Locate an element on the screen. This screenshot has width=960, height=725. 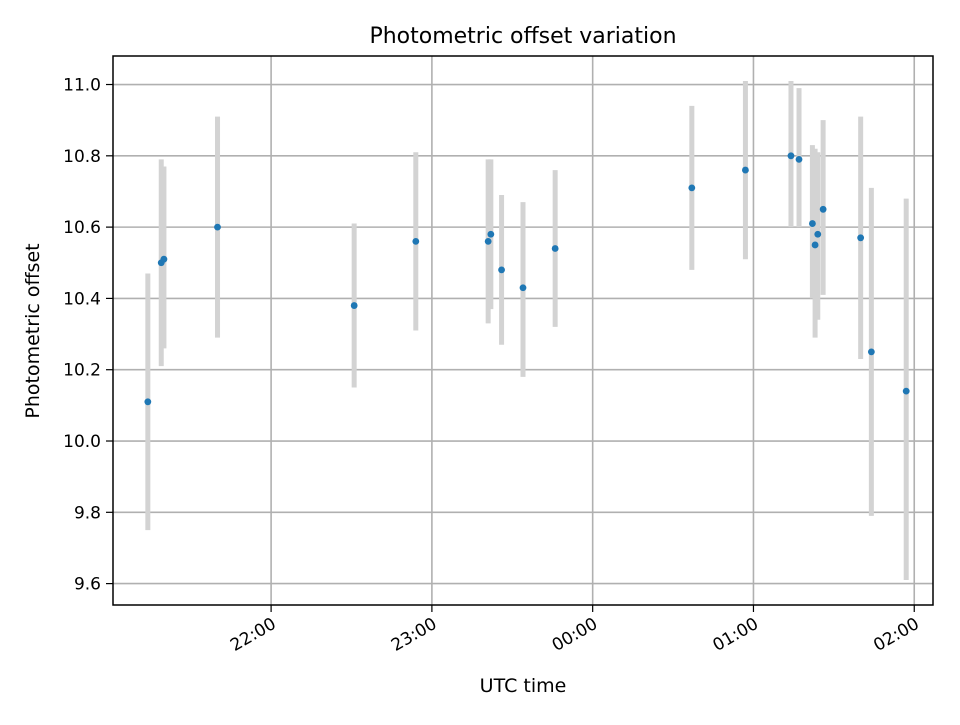
x-tick-label: 23:00 is located at coordinates (414, 635).